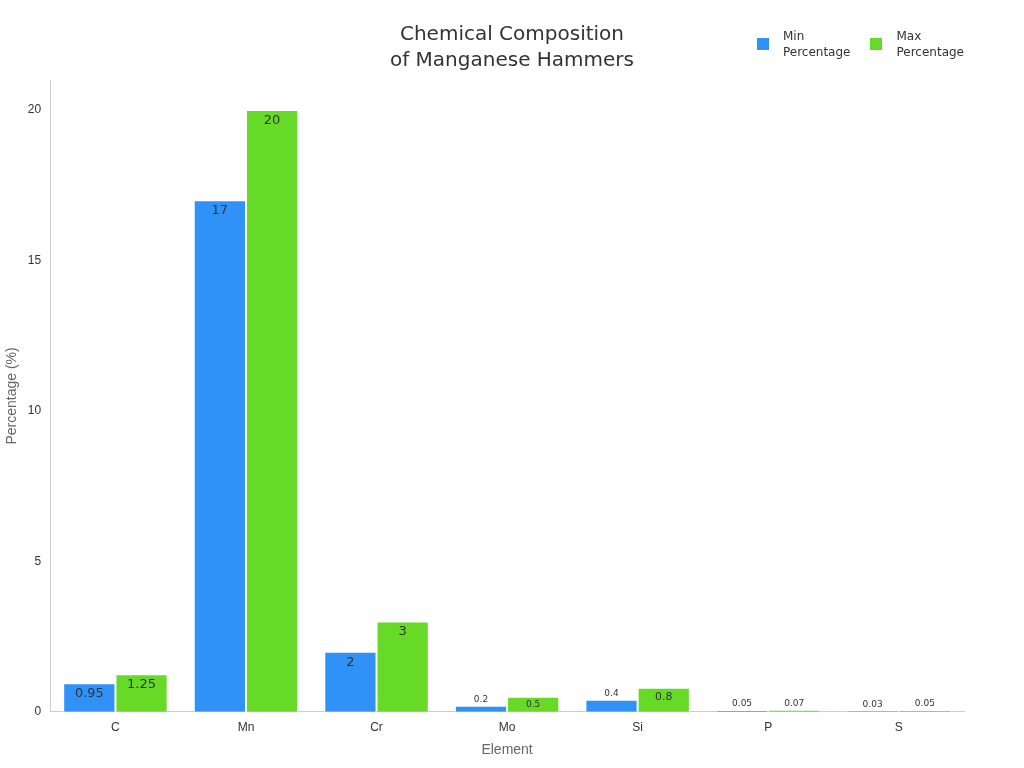 The width and height of the screenshot is (1024, 768). I want to click on x-tick-label: Mo, so click(507, 727).